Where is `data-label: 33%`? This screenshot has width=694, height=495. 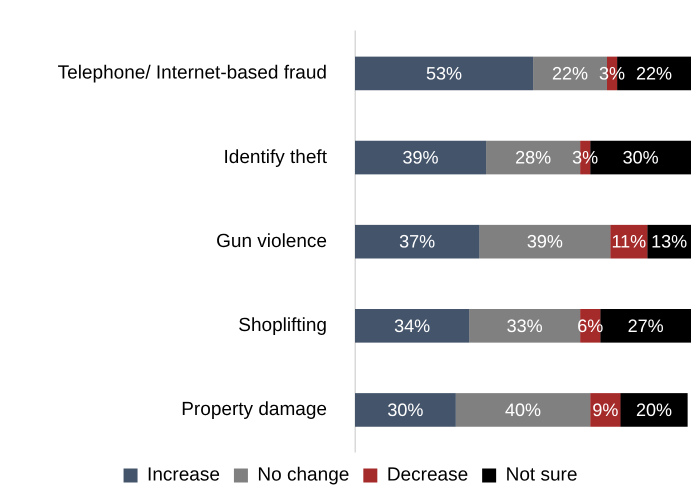 data-label: 33% is located at coordinates (524, 326).